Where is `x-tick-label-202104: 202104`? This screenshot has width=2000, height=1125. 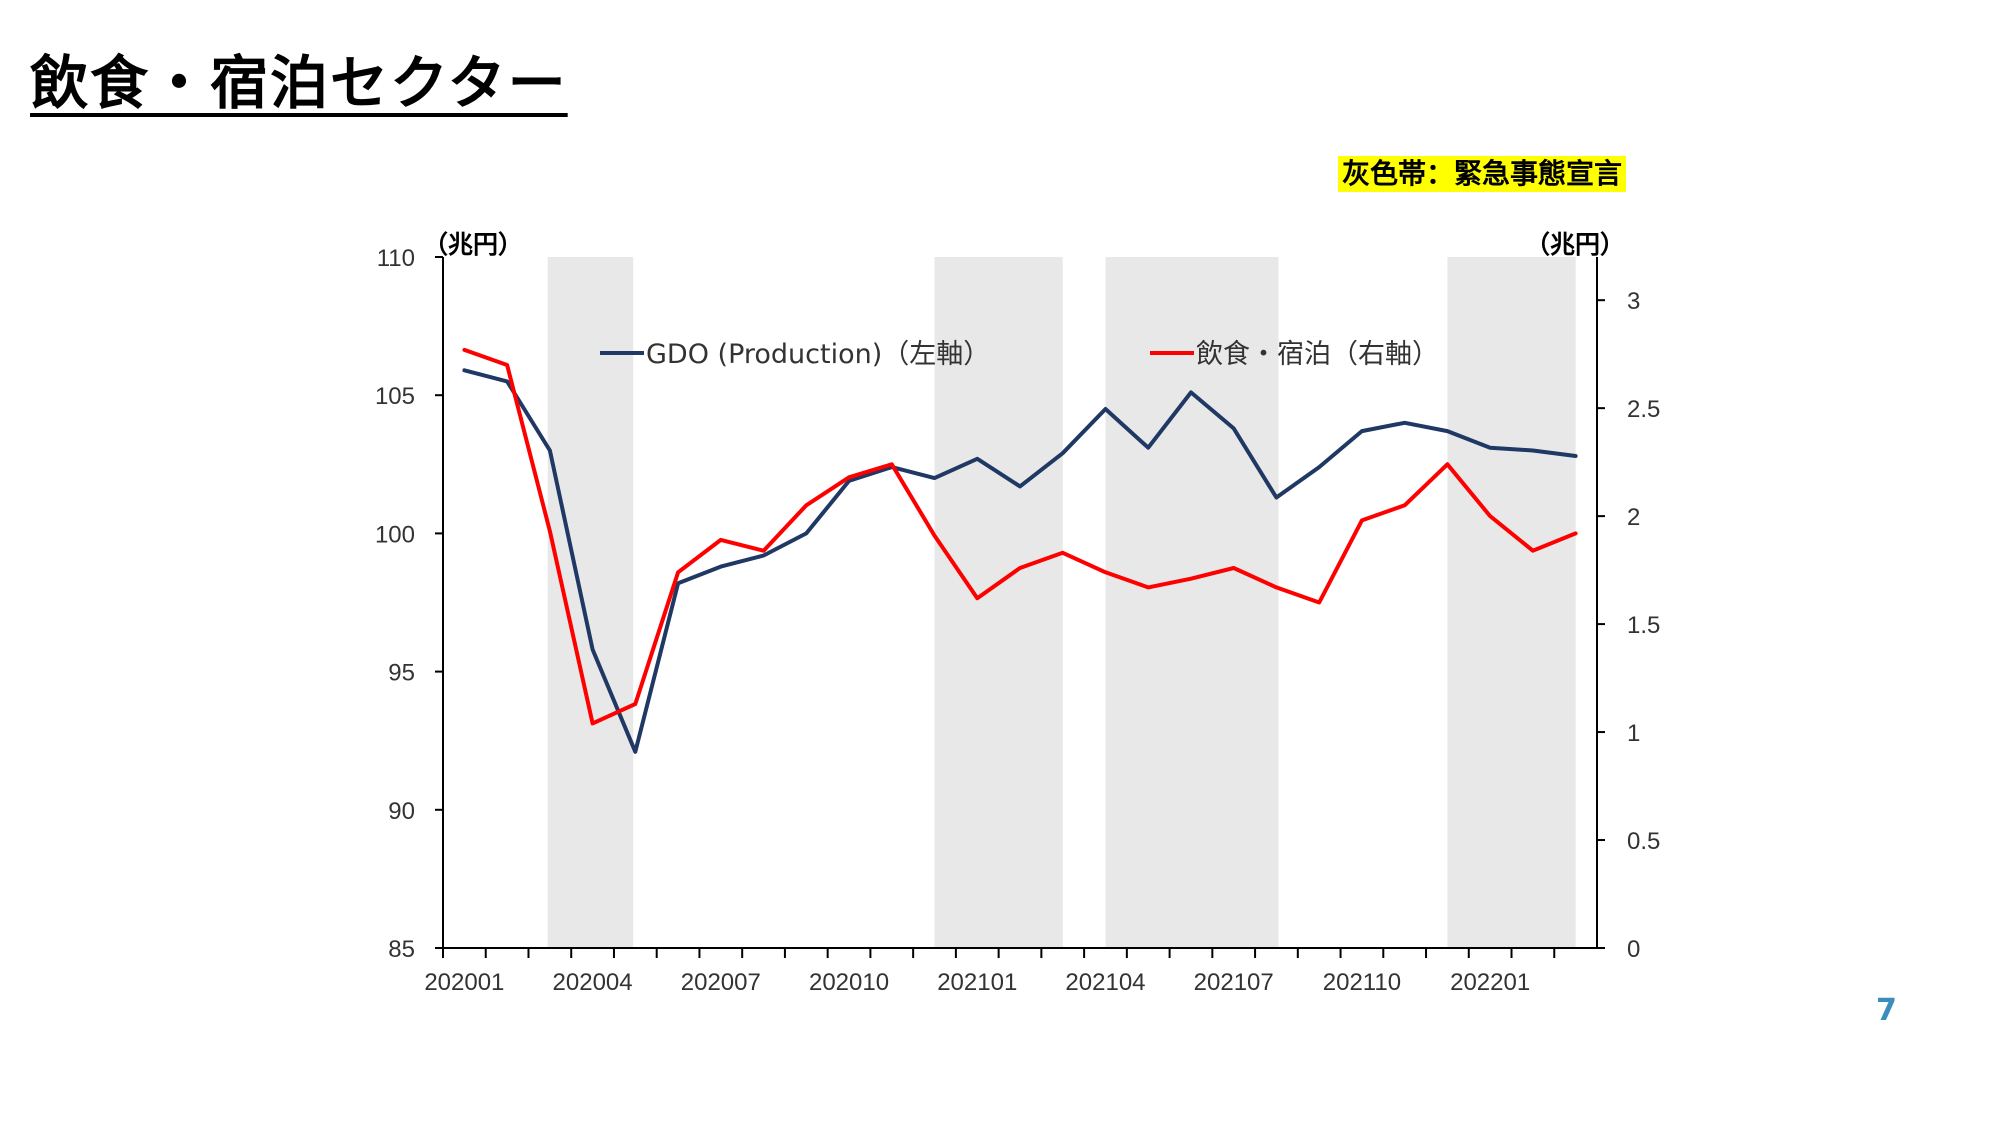
x-tick-label-202104: 202104 is located at coordinates (1105, 982).